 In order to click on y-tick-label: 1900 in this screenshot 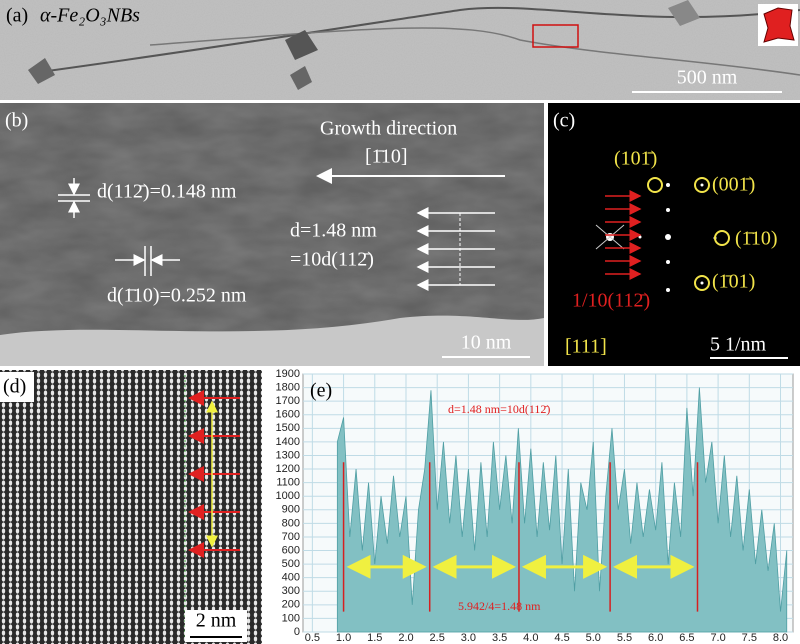, I will do `click(288, 374)`.